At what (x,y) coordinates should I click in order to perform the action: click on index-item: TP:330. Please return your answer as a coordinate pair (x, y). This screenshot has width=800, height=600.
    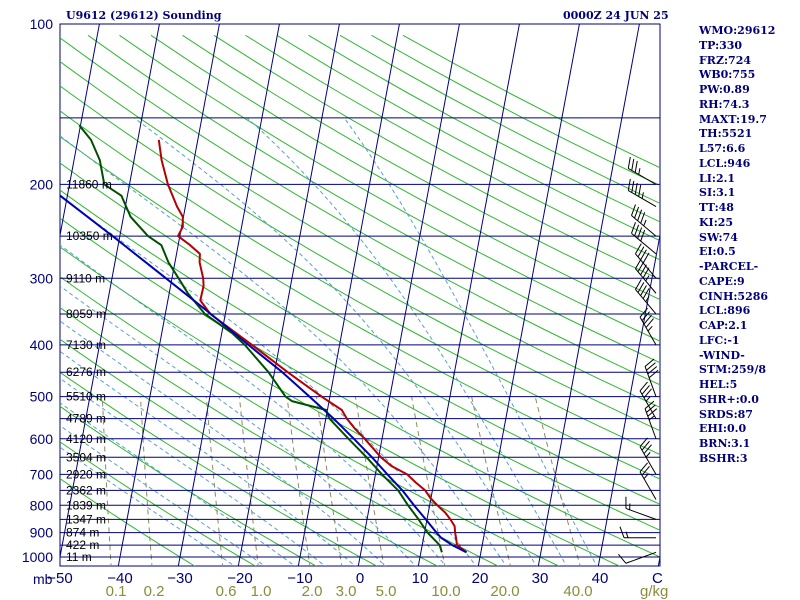
    Looking at the image, I should click on (721, 45).